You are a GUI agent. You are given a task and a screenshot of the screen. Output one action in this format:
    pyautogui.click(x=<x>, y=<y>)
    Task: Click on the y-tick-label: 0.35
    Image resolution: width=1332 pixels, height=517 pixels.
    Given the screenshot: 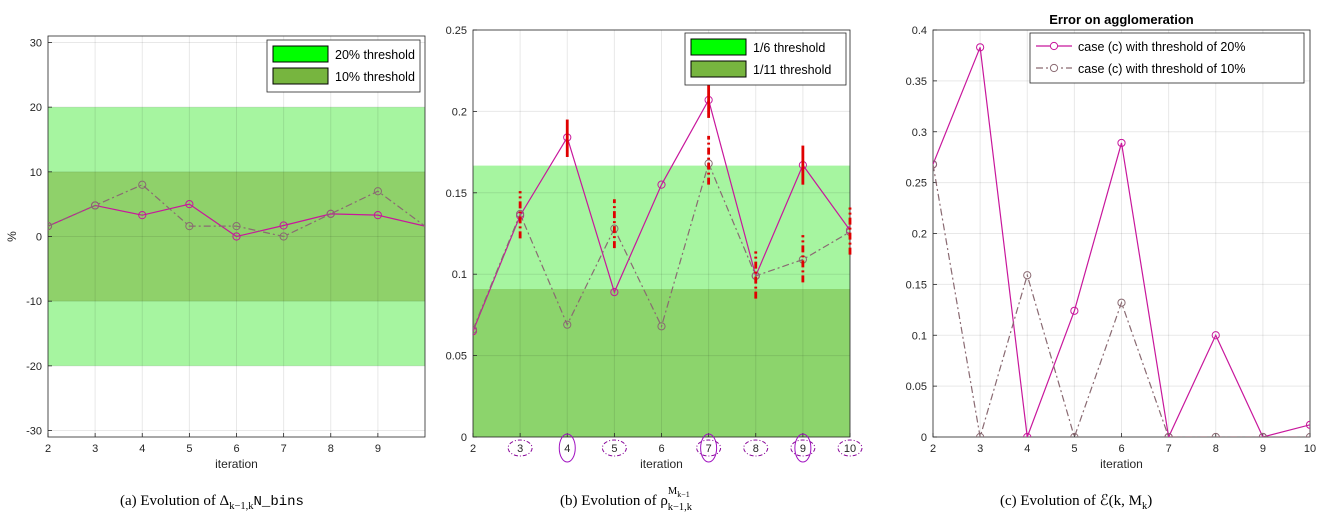 What is the action you would take?
    pyautogui.click(x=916, y=82)
    